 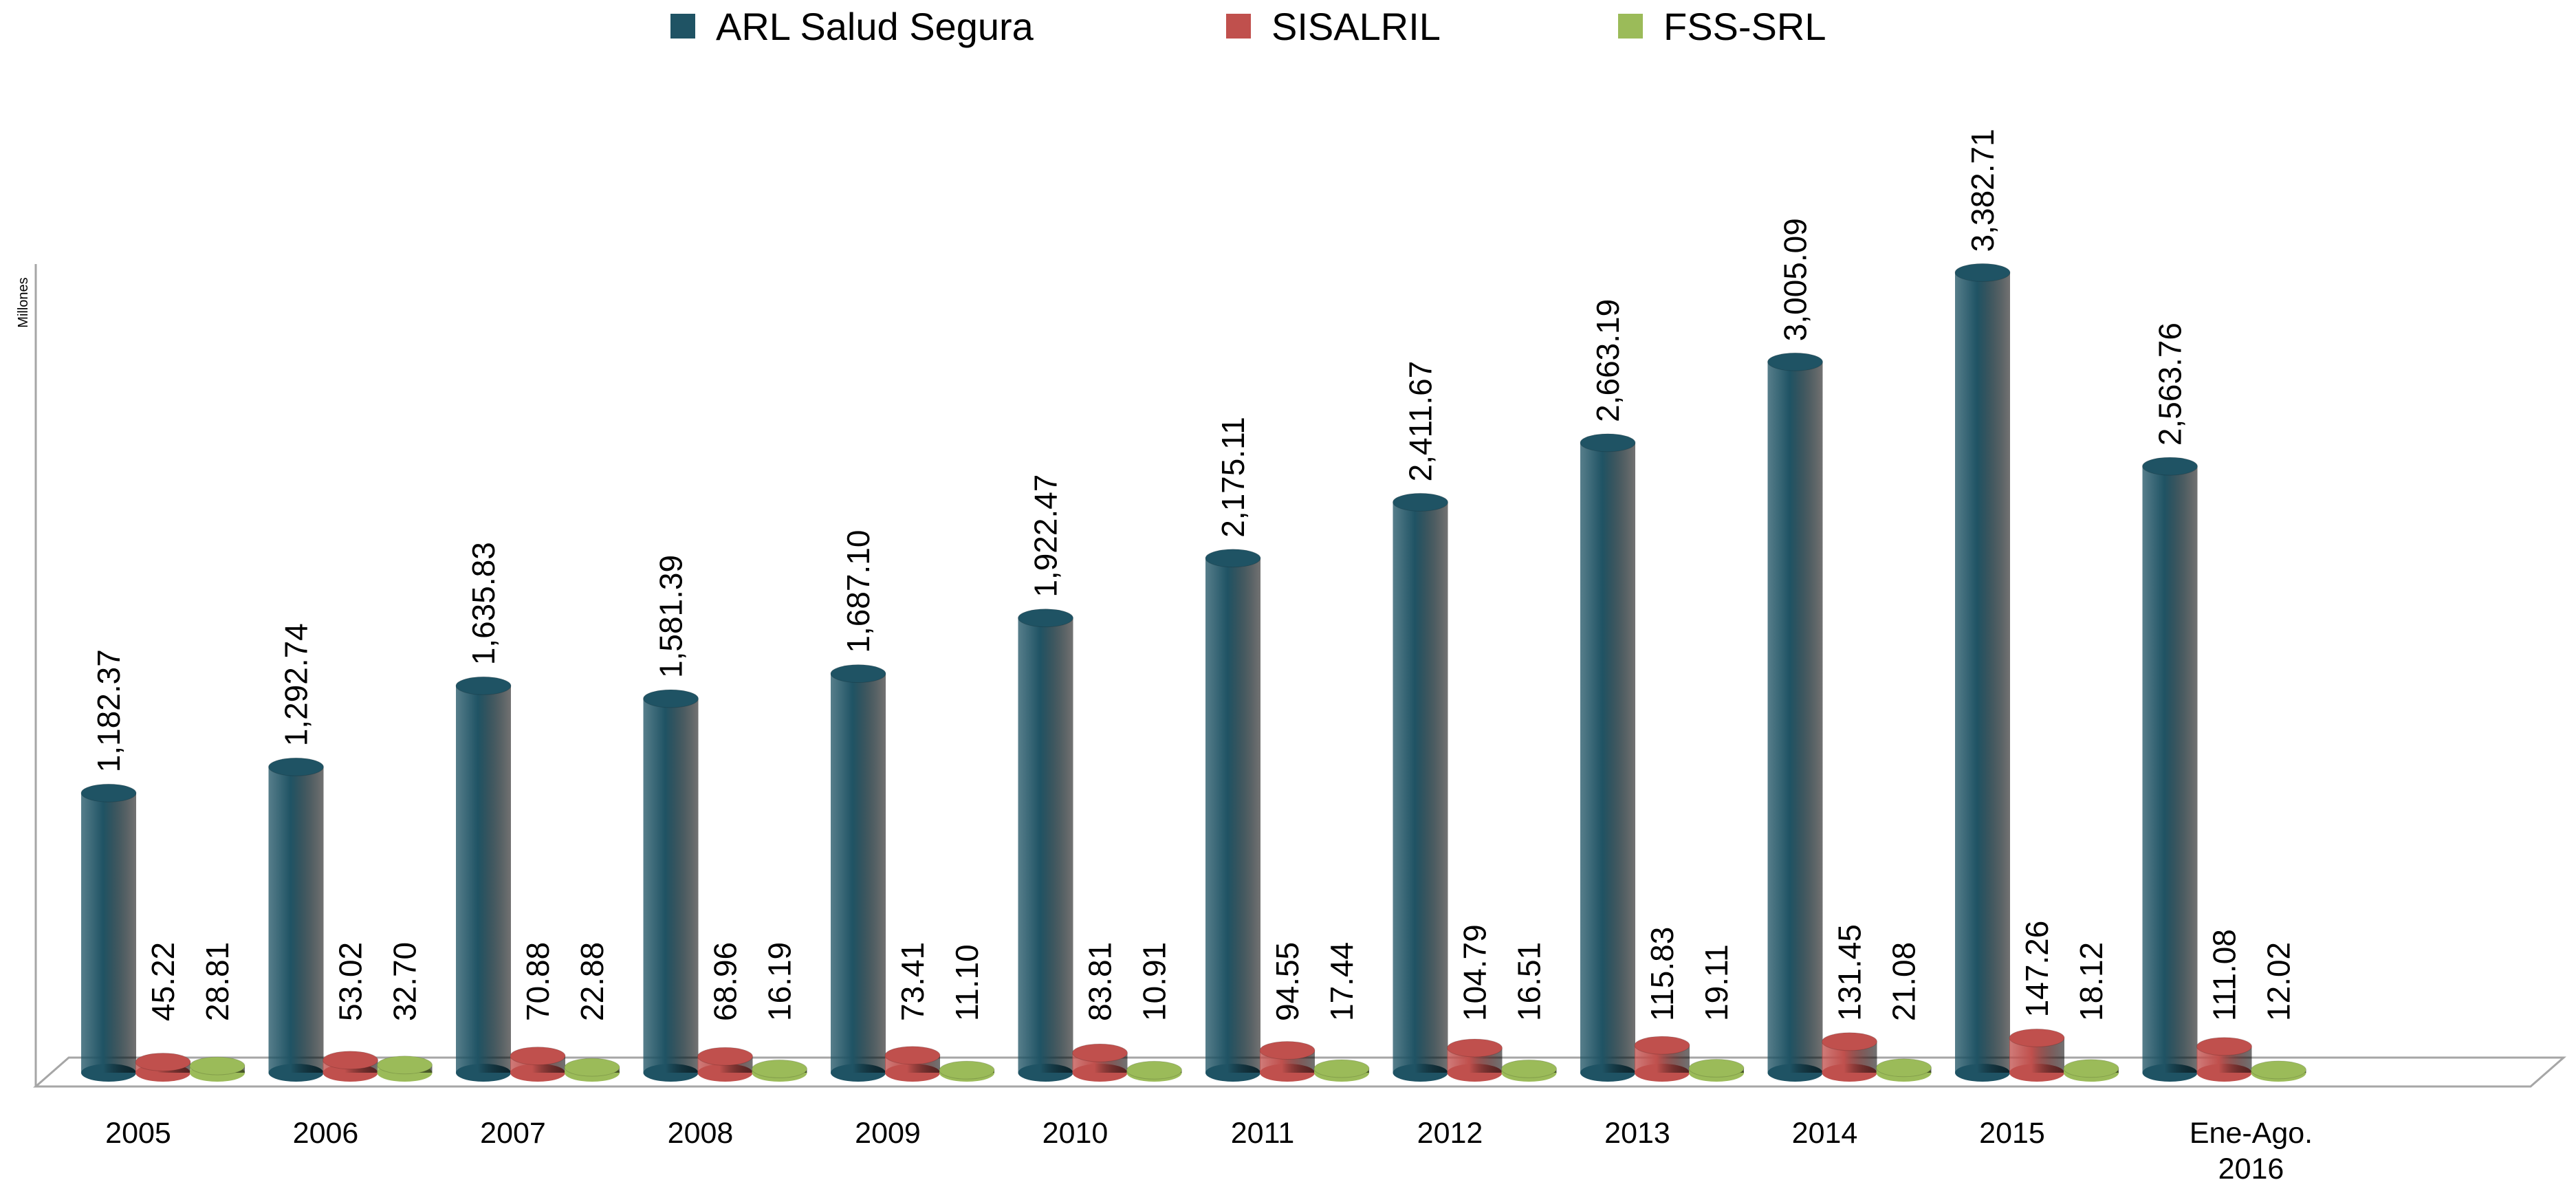 I want to click on legend-label: ARL Salud Segura, so click(x=875, y=26).